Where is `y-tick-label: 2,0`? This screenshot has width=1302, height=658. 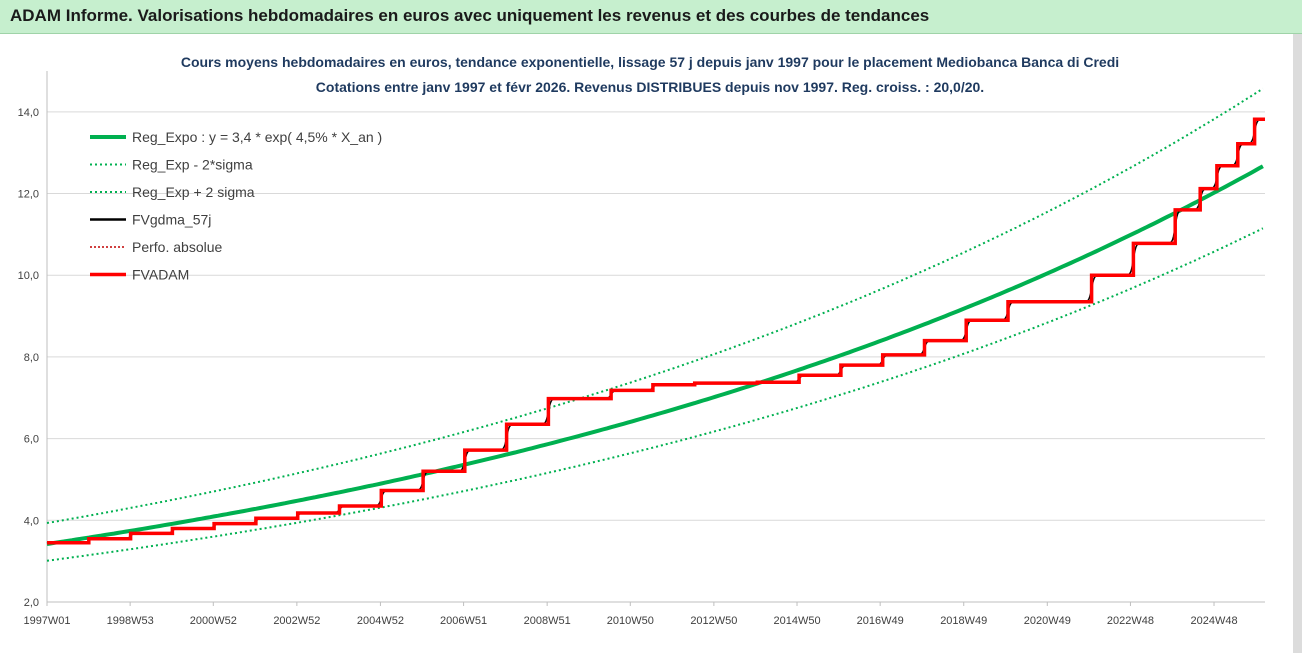 y-tick-label: 2,0 is located at coordinates (31, 603).